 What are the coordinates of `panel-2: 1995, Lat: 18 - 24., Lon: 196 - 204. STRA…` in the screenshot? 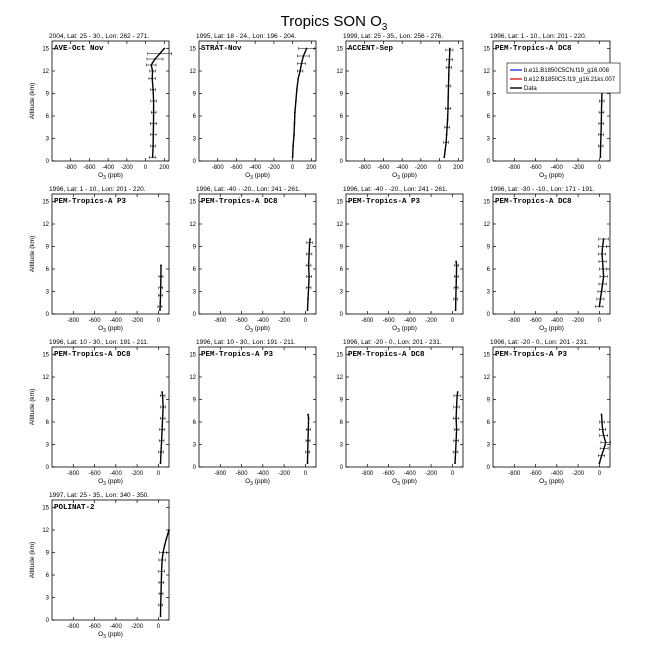 It's located at (253, 107).